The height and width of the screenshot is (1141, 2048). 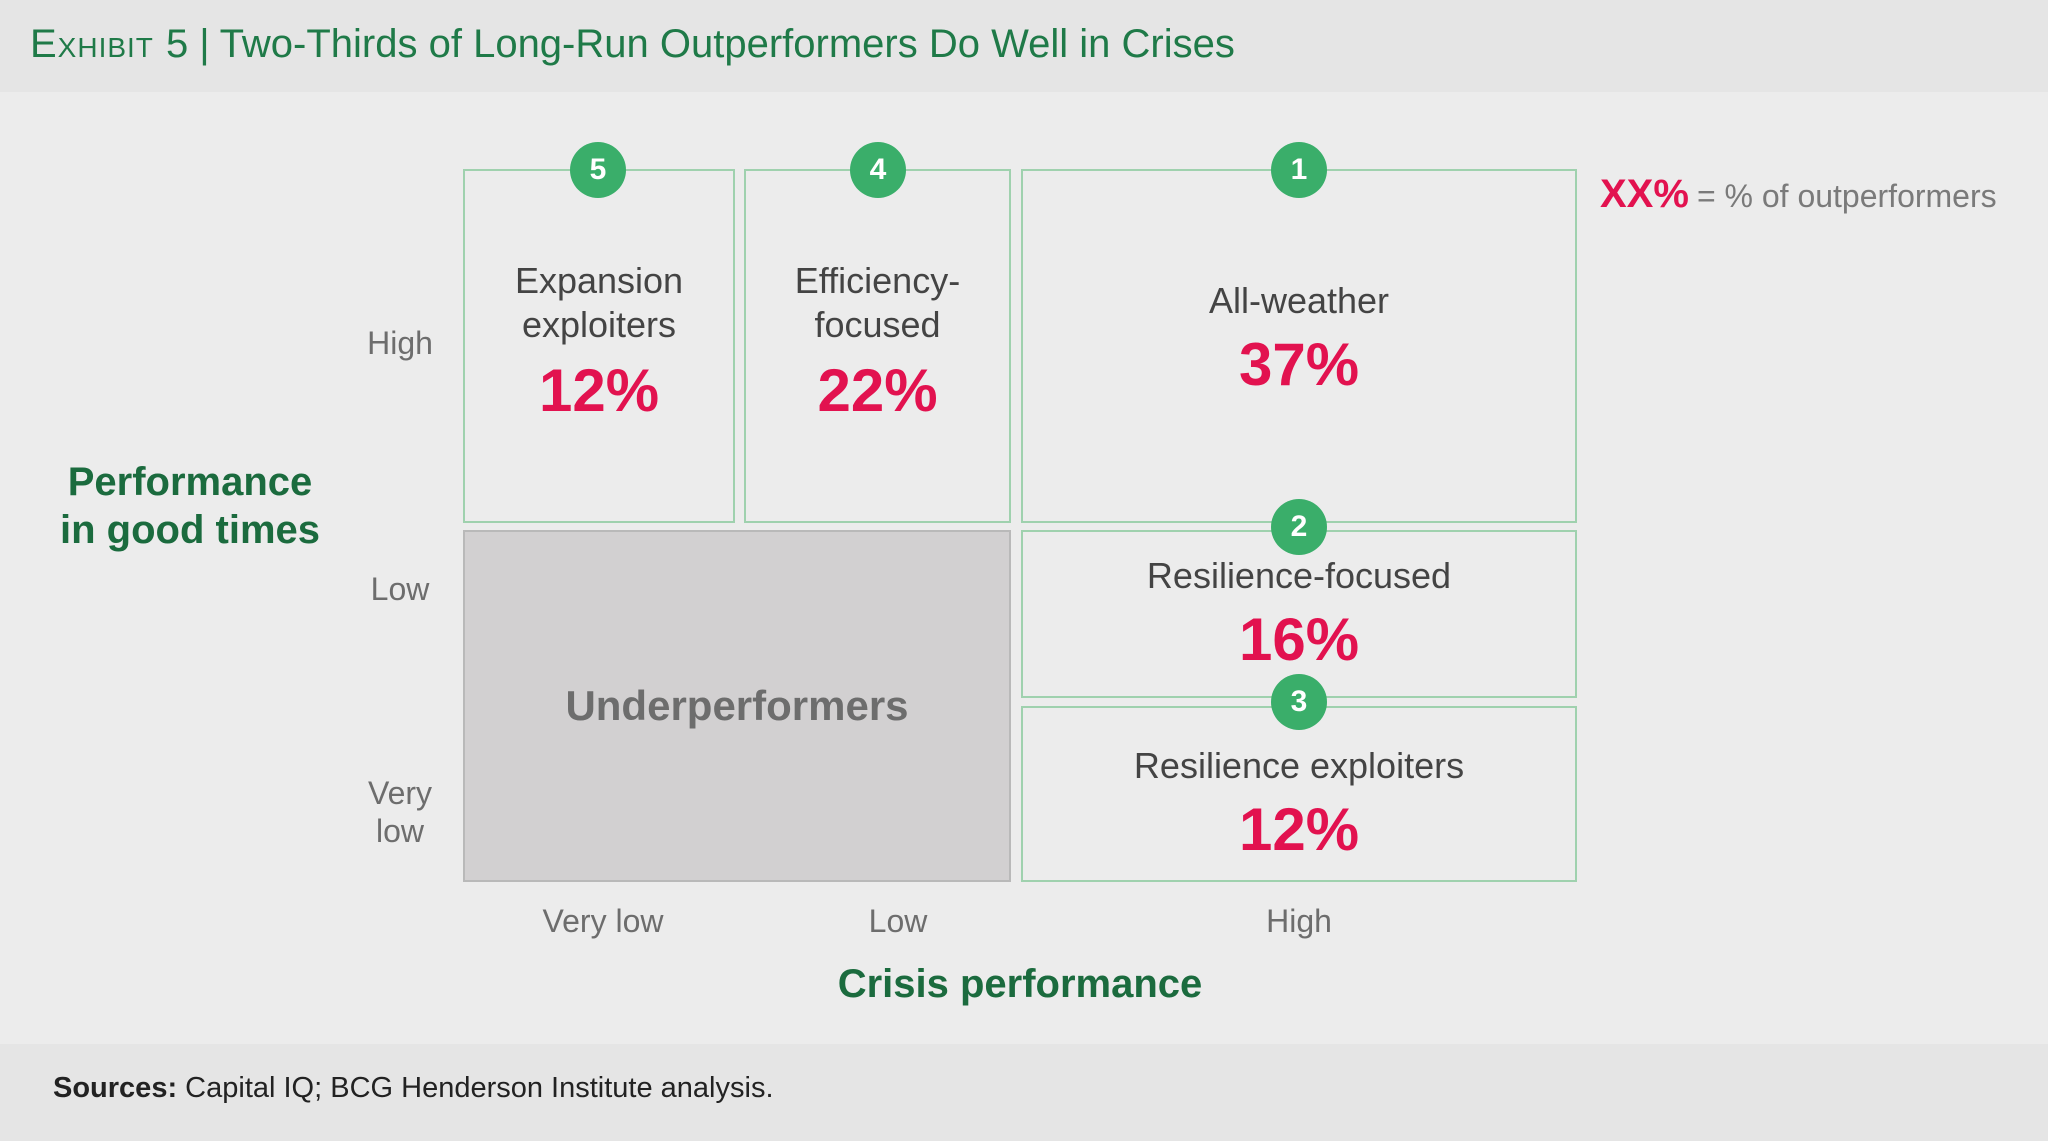 I want to click on cell-underperformers: Underperformers, so click(x=737, y=706).